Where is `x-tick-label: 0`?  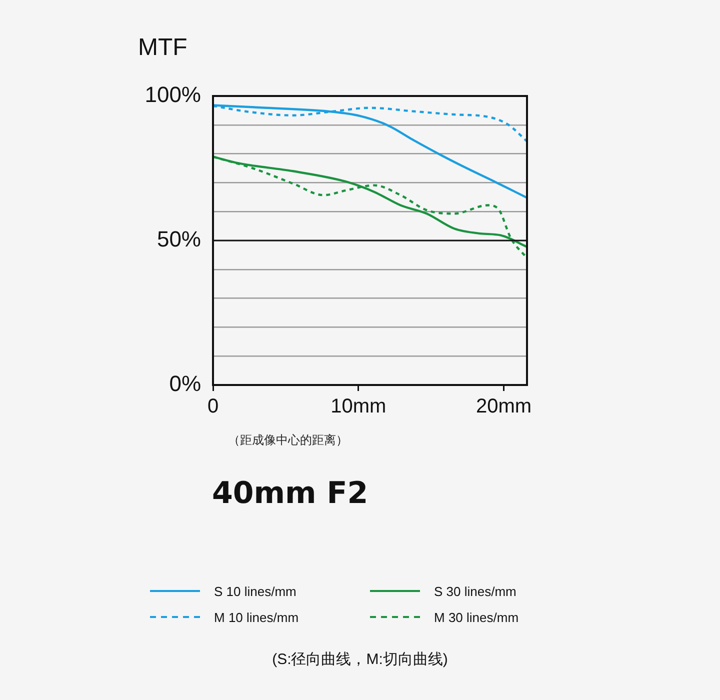
x-tick-label: 0 is located at coordinates (213, 407).